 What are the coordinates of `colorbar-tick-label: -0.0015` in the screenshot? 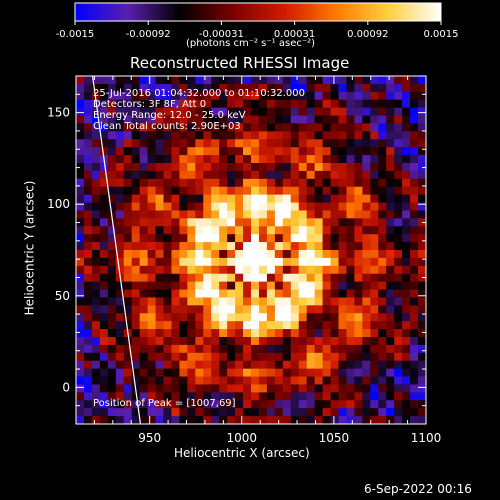 It's located at (75, 34).